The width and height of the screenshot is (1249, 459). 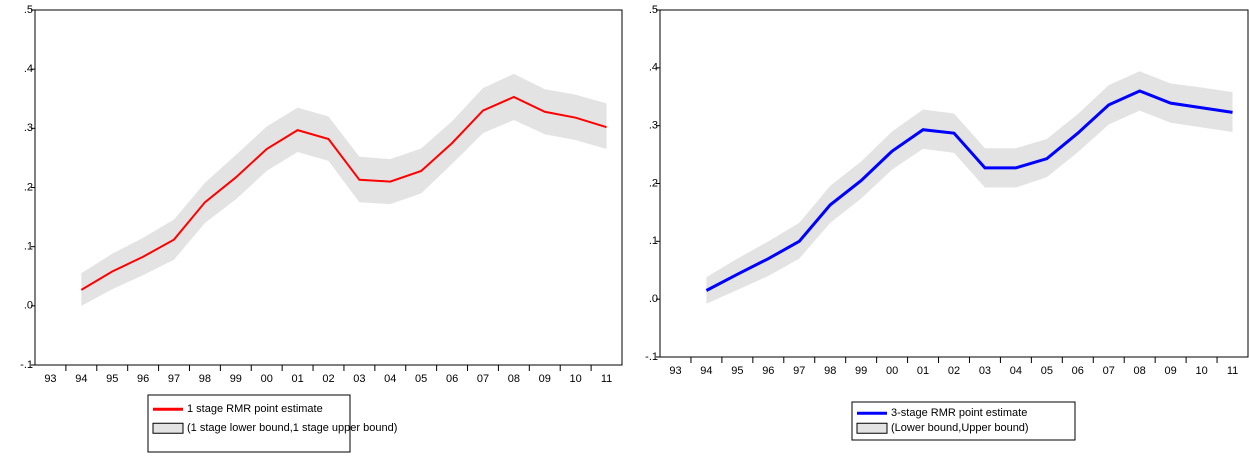 What do you see at coordinates (959, 413) in the screenshot?
I see `legend-label: 3-stage RMR point estimate` at bounding box center [959, 413].